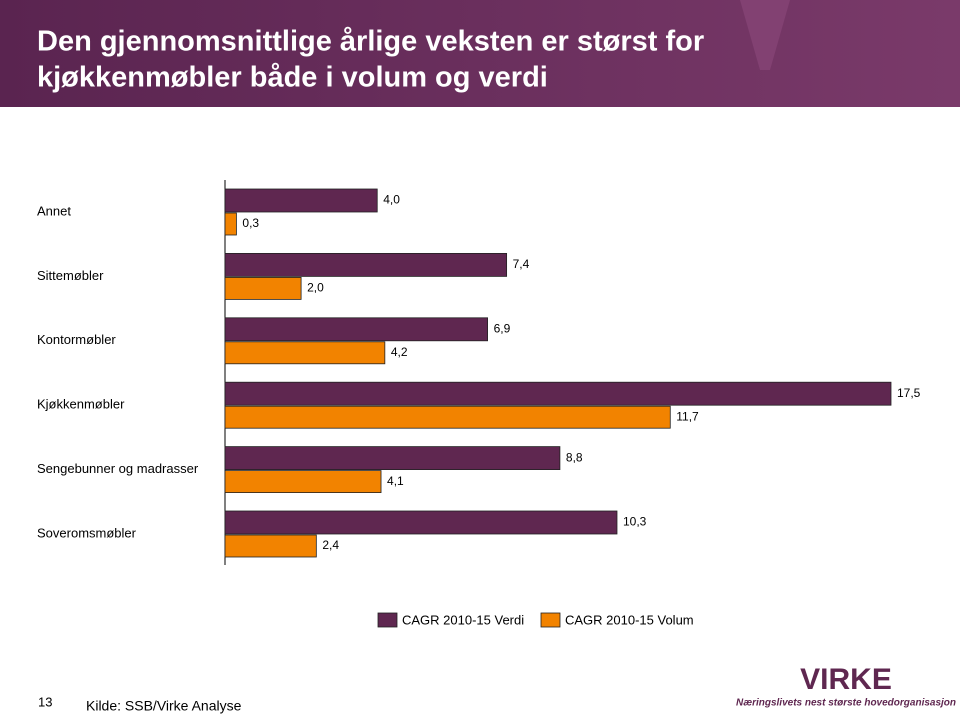 The height and width of the screenshot is (717, 960). Describe the element at coordinates (399, 352) in the screenshot. I see `value-label: 4,2` at that location.